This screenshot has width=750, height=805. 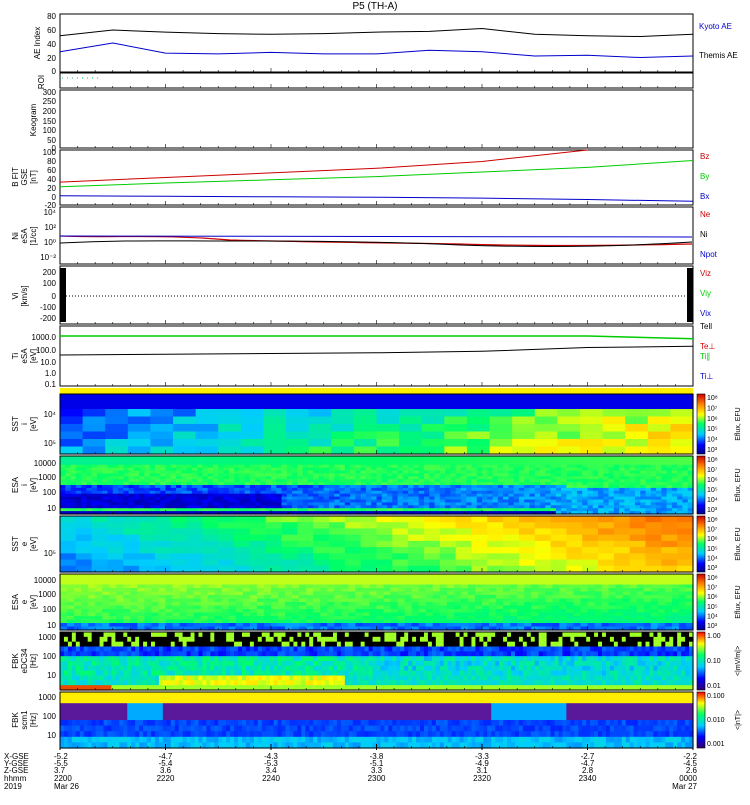 I want to click on ni-ylabel-3: [1/cc], so click(x=33, y=235).